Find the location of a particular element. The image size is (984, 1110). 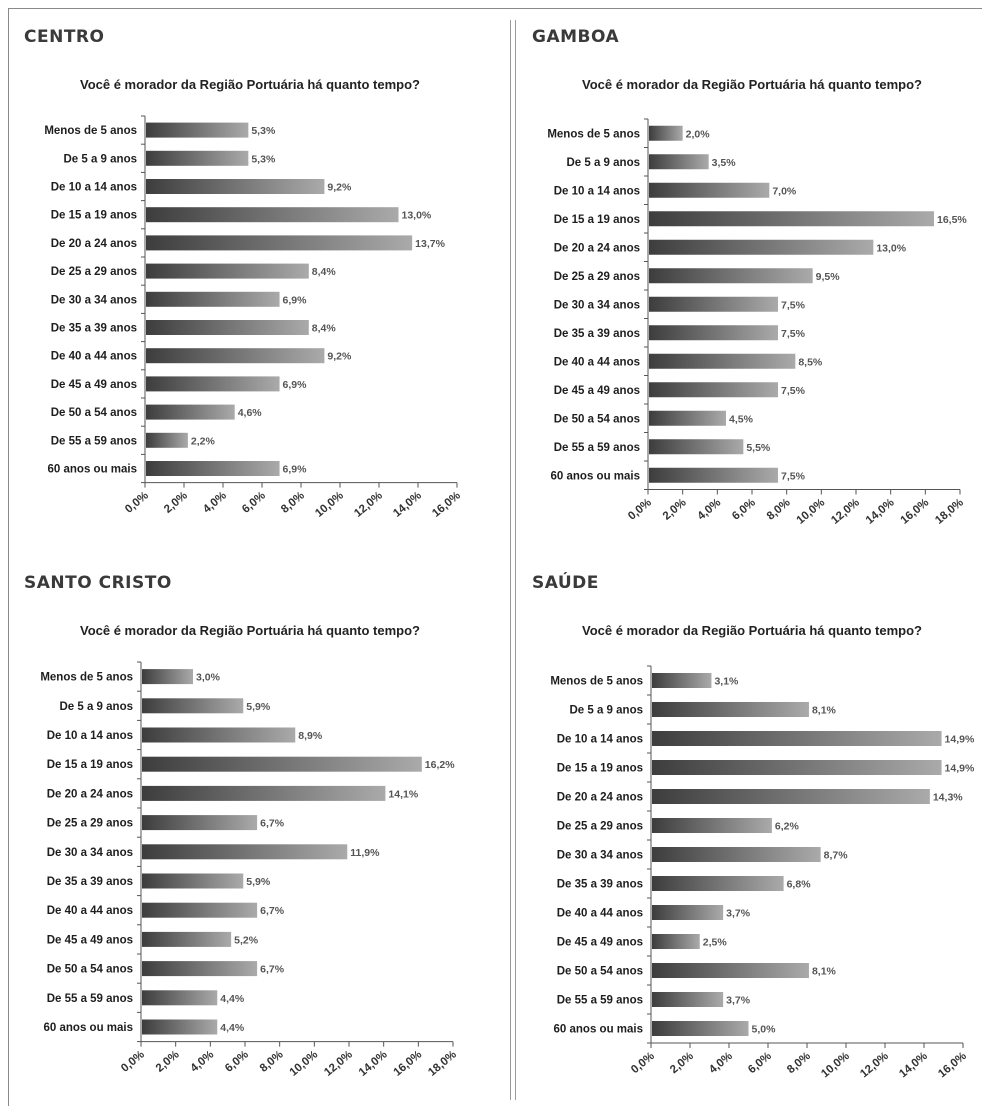

data-label: 5,2% is located at coordinates (246, 940).